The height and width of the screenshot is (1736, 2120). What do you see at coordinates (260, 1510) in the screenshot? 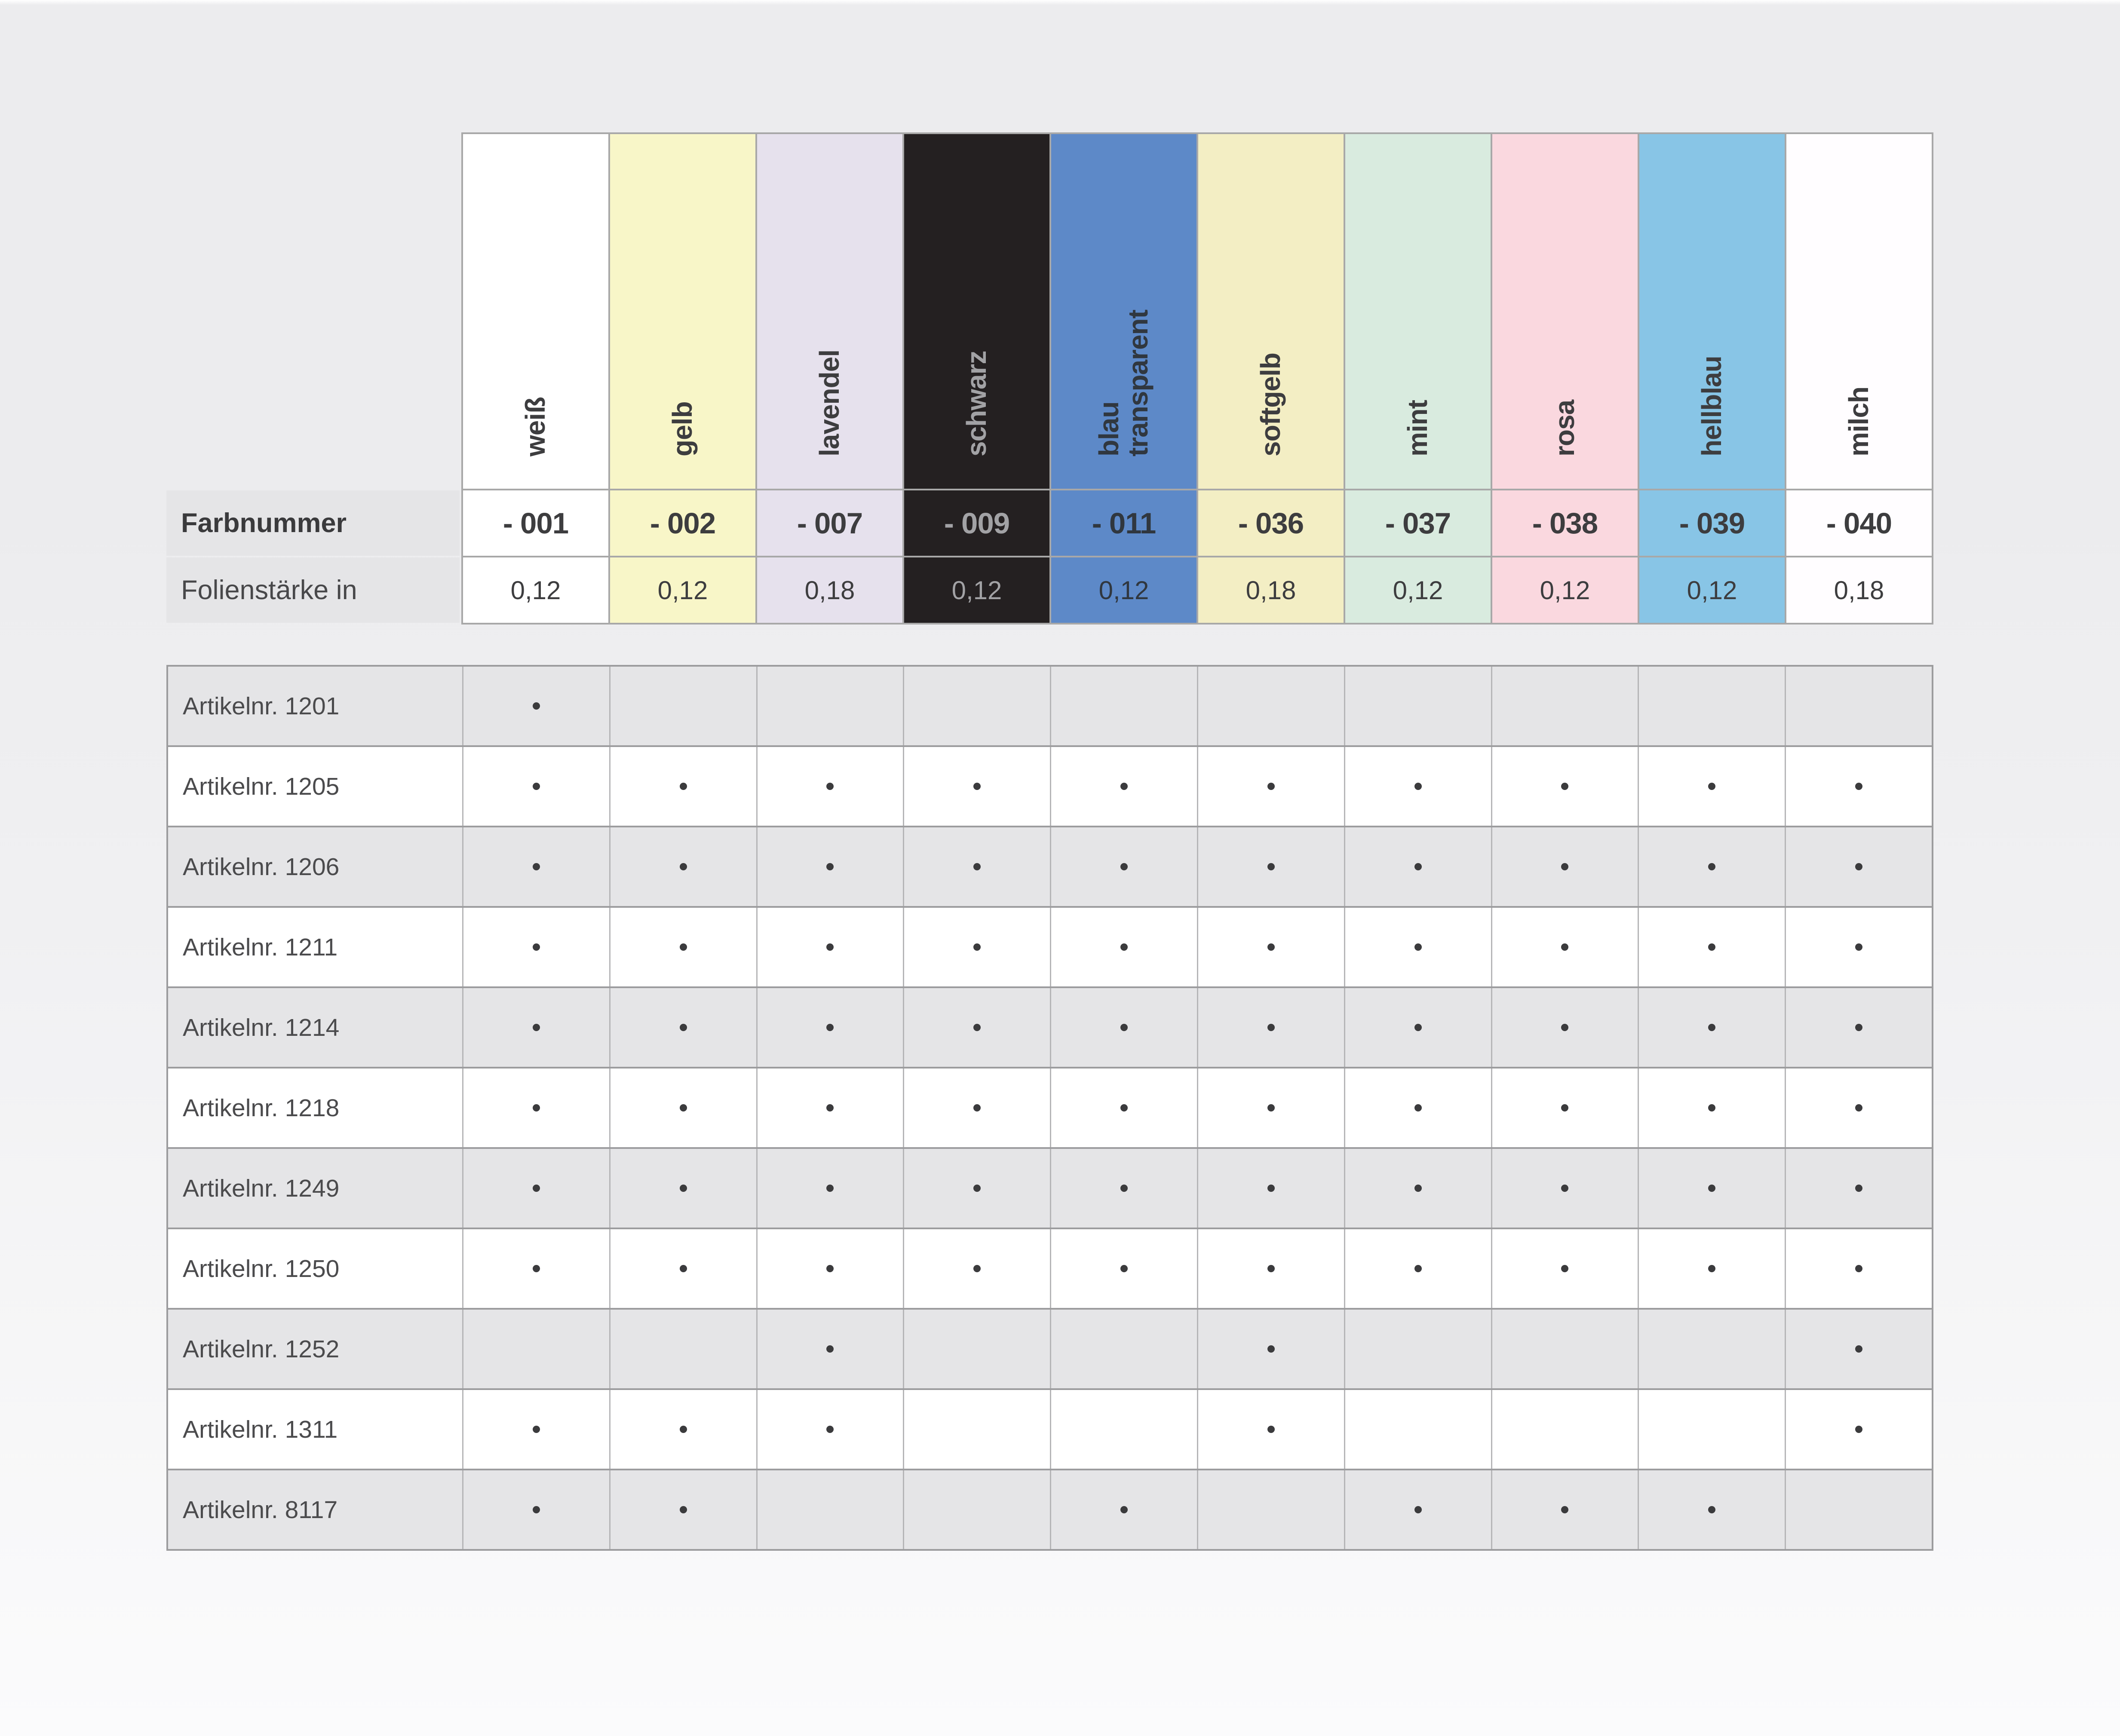
I see `article-number-label: Artikelnr. 8117` at bounding box center [260, 1510].